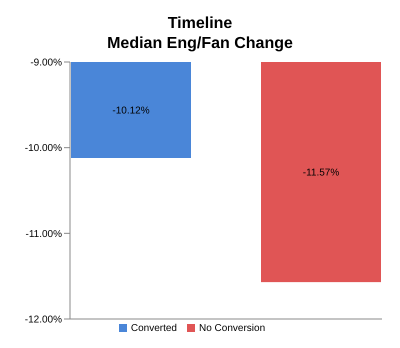  Describe the element at coordinates (232, 328) in the screenshot. I see `legend-label: No Conversion` at that location.